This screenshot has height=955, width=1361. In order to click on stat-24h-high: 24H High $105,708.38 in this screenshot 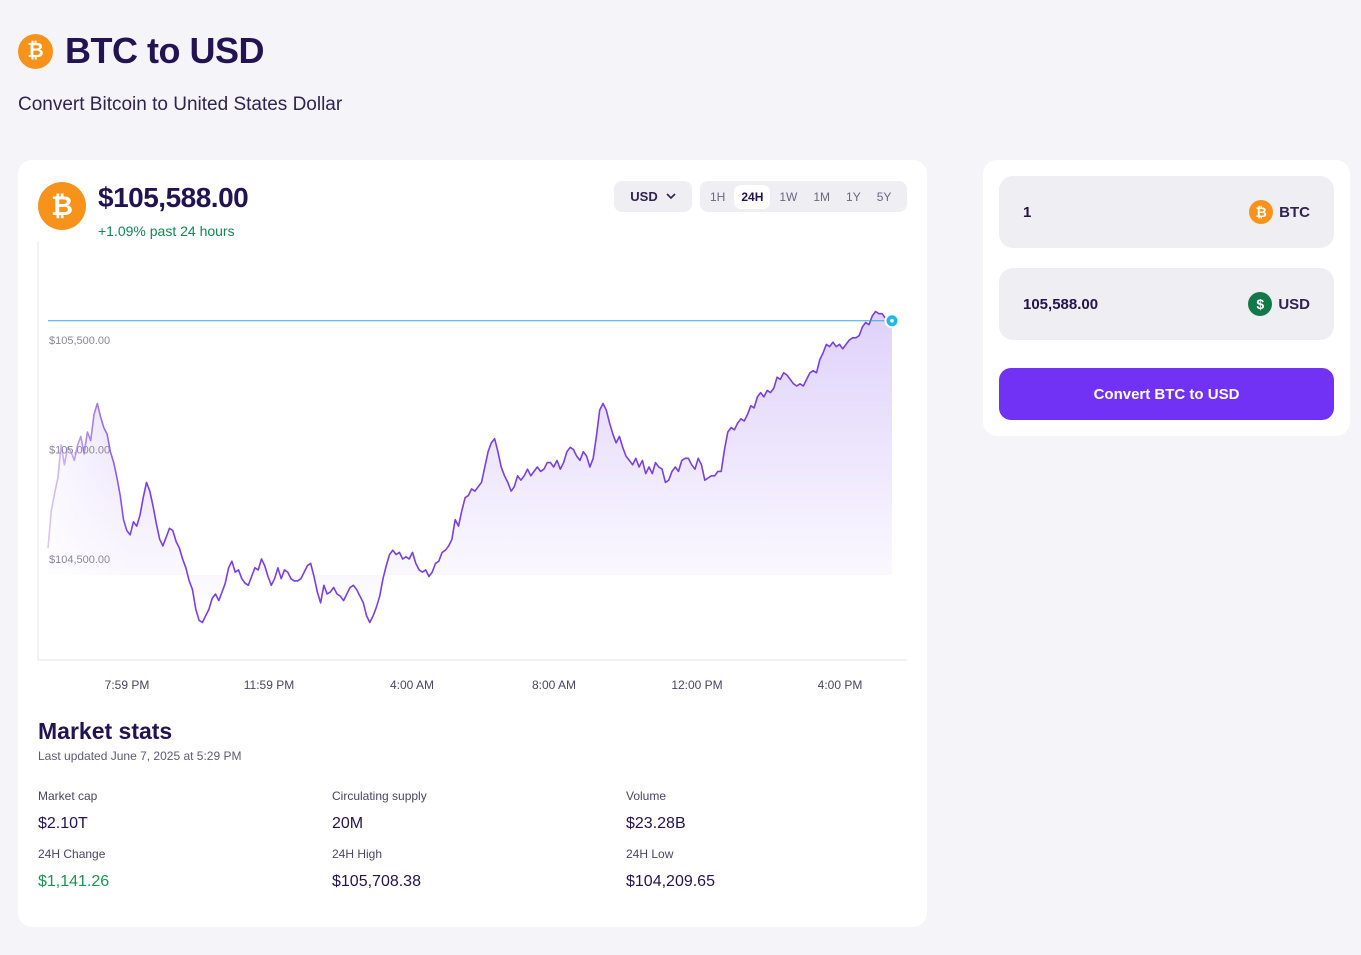, I will do `click(479, 869)`.